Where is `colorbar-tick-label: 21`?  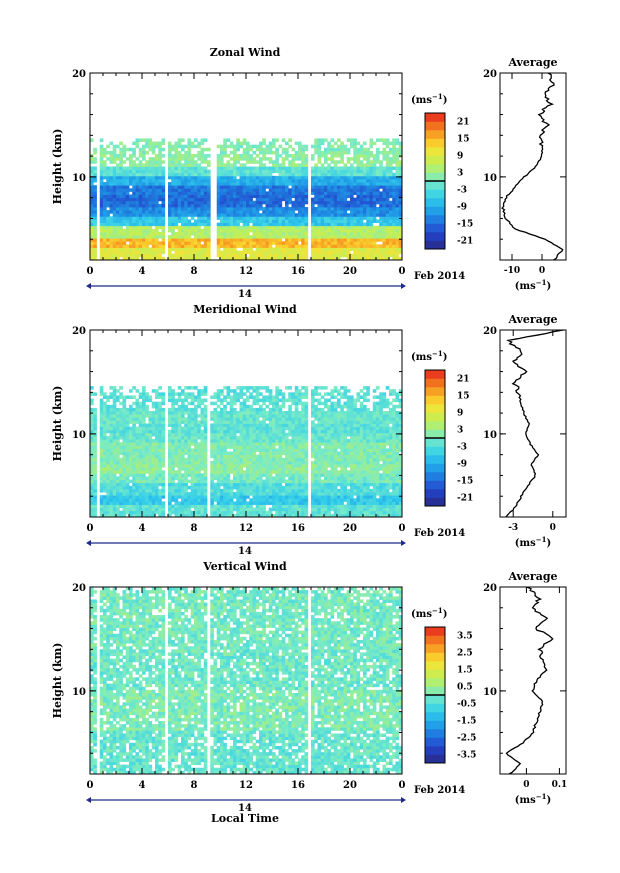 colorbar-tick-label: 21 is located at coordinates (463, 123).